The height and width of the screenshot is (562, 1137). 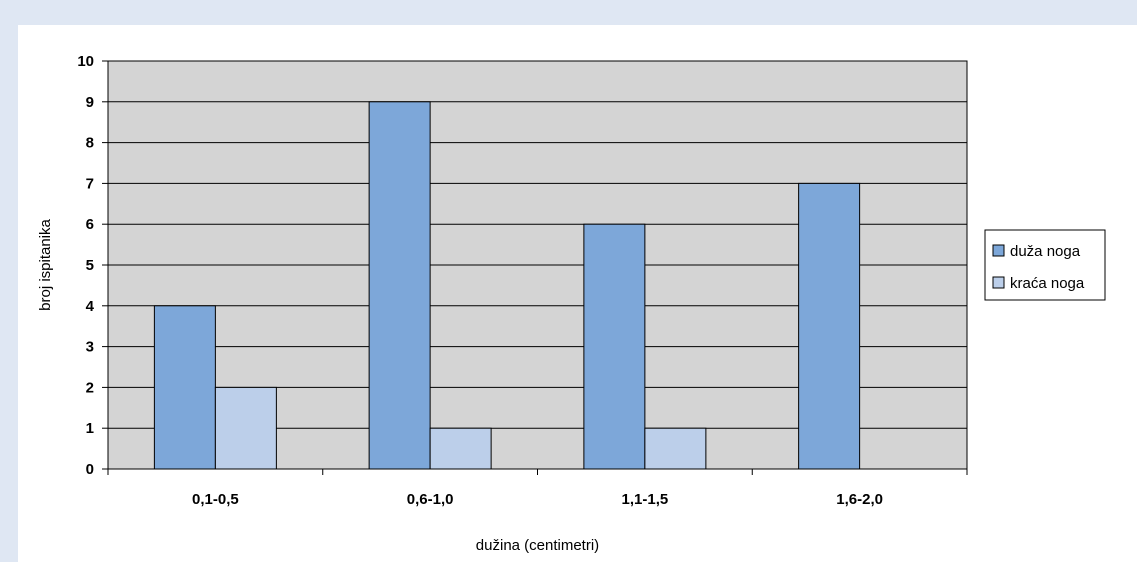 What do you see at coordinates (90, 469) in the screenshot?
I see `y-tick-label: 0` at bounding box center [90, 469].